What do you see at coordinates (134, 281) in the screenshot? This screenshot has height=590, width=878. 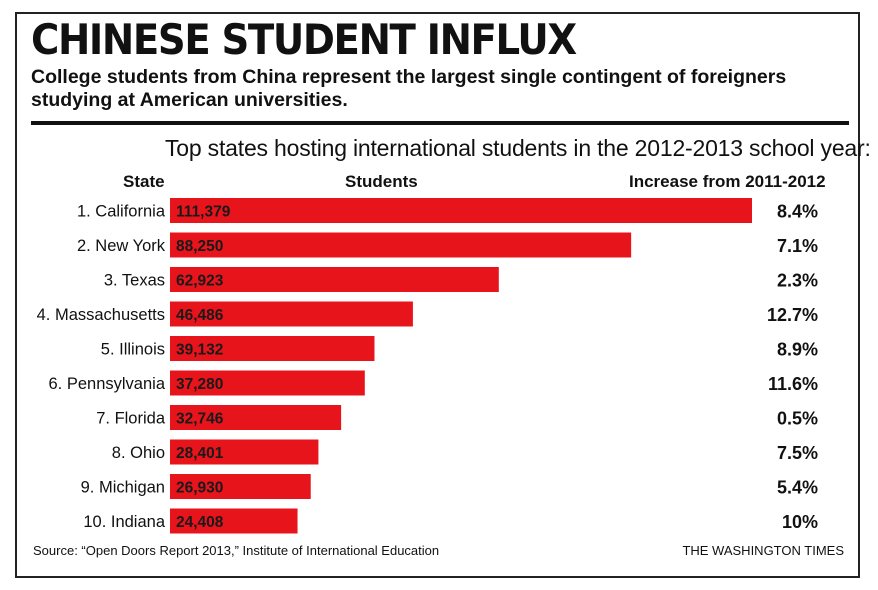 I see `state-label: 3. Texas` at bounding box center [134, 281].